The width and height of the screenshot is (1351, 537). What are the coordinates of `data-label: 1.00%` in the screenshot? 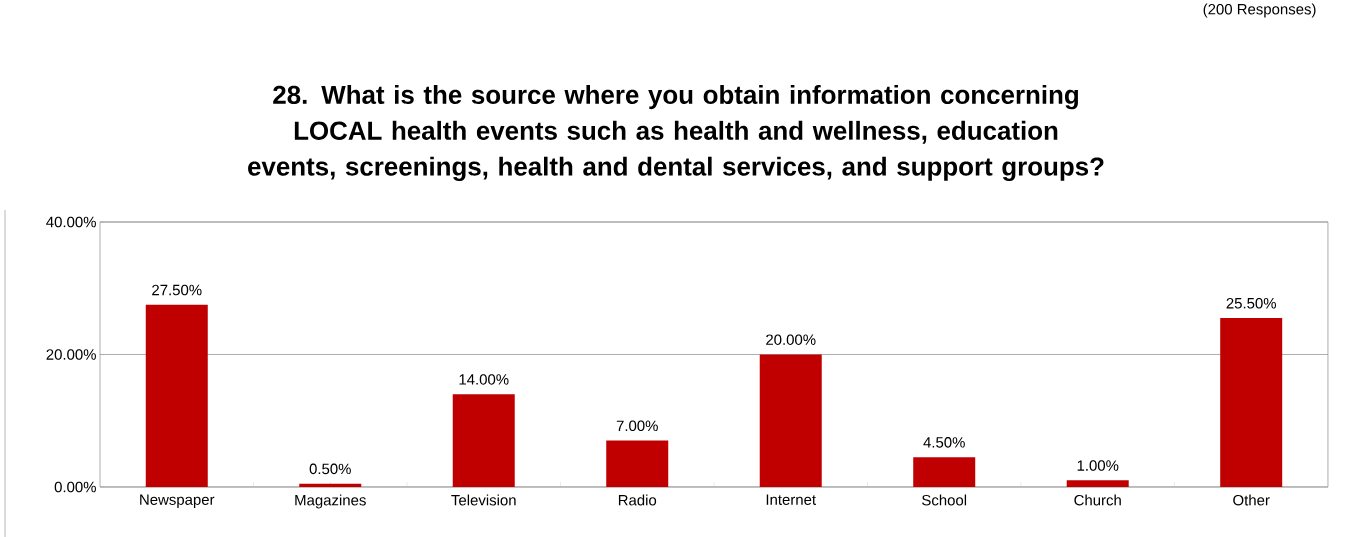 It's located at (1098, 465).